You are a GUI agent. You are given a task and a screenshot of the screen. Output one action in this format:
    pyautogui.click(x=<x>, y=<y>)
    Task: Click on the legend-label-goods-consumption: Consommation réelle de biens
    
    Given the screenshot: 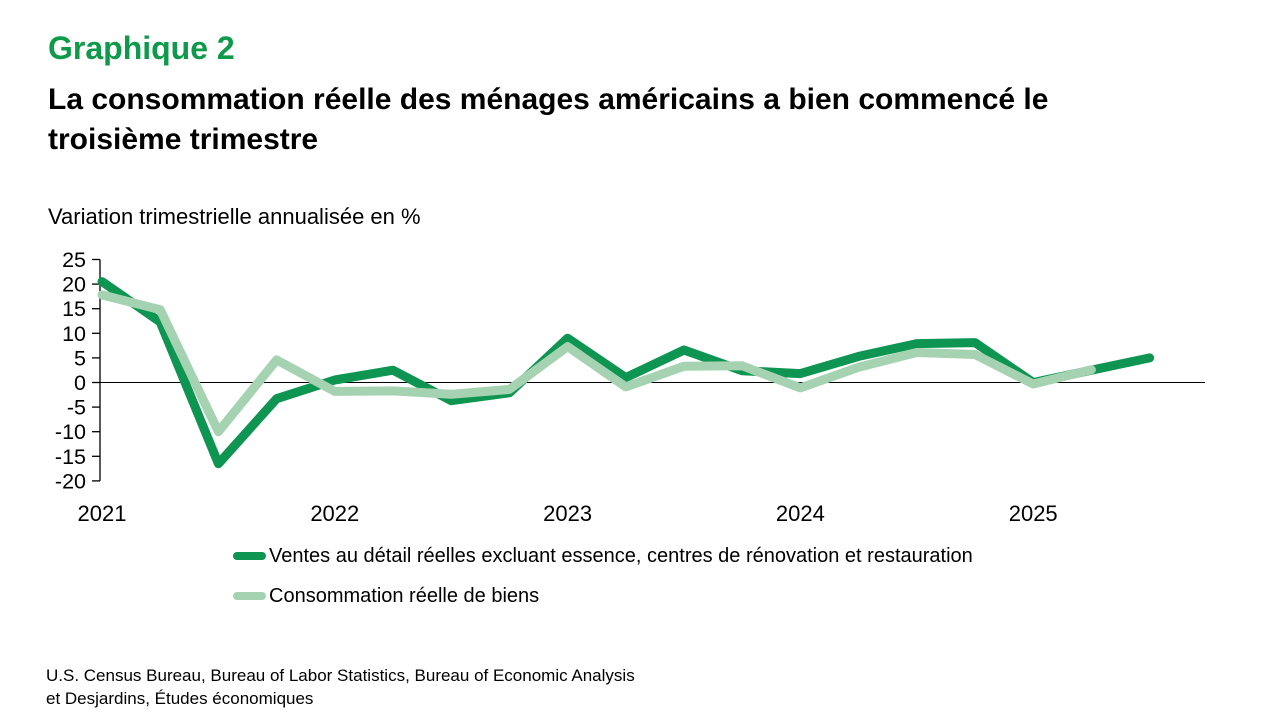 What is the action you would take?
    pyautogui.click(x=404, y=595)
    